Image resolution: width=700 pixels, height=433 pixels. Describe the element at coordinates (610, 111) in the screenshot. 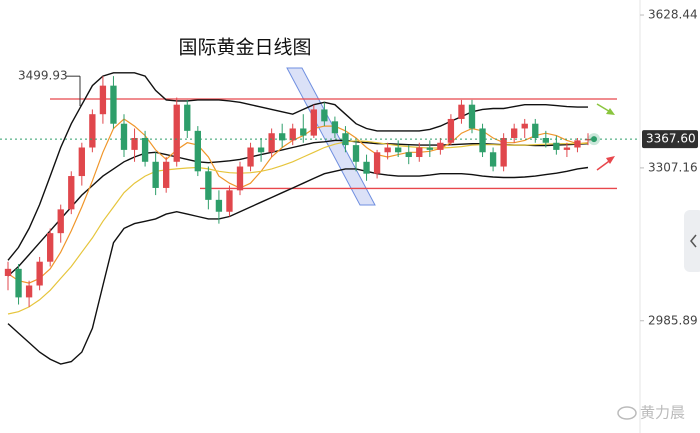

I see `down-arrow-head` at that location.